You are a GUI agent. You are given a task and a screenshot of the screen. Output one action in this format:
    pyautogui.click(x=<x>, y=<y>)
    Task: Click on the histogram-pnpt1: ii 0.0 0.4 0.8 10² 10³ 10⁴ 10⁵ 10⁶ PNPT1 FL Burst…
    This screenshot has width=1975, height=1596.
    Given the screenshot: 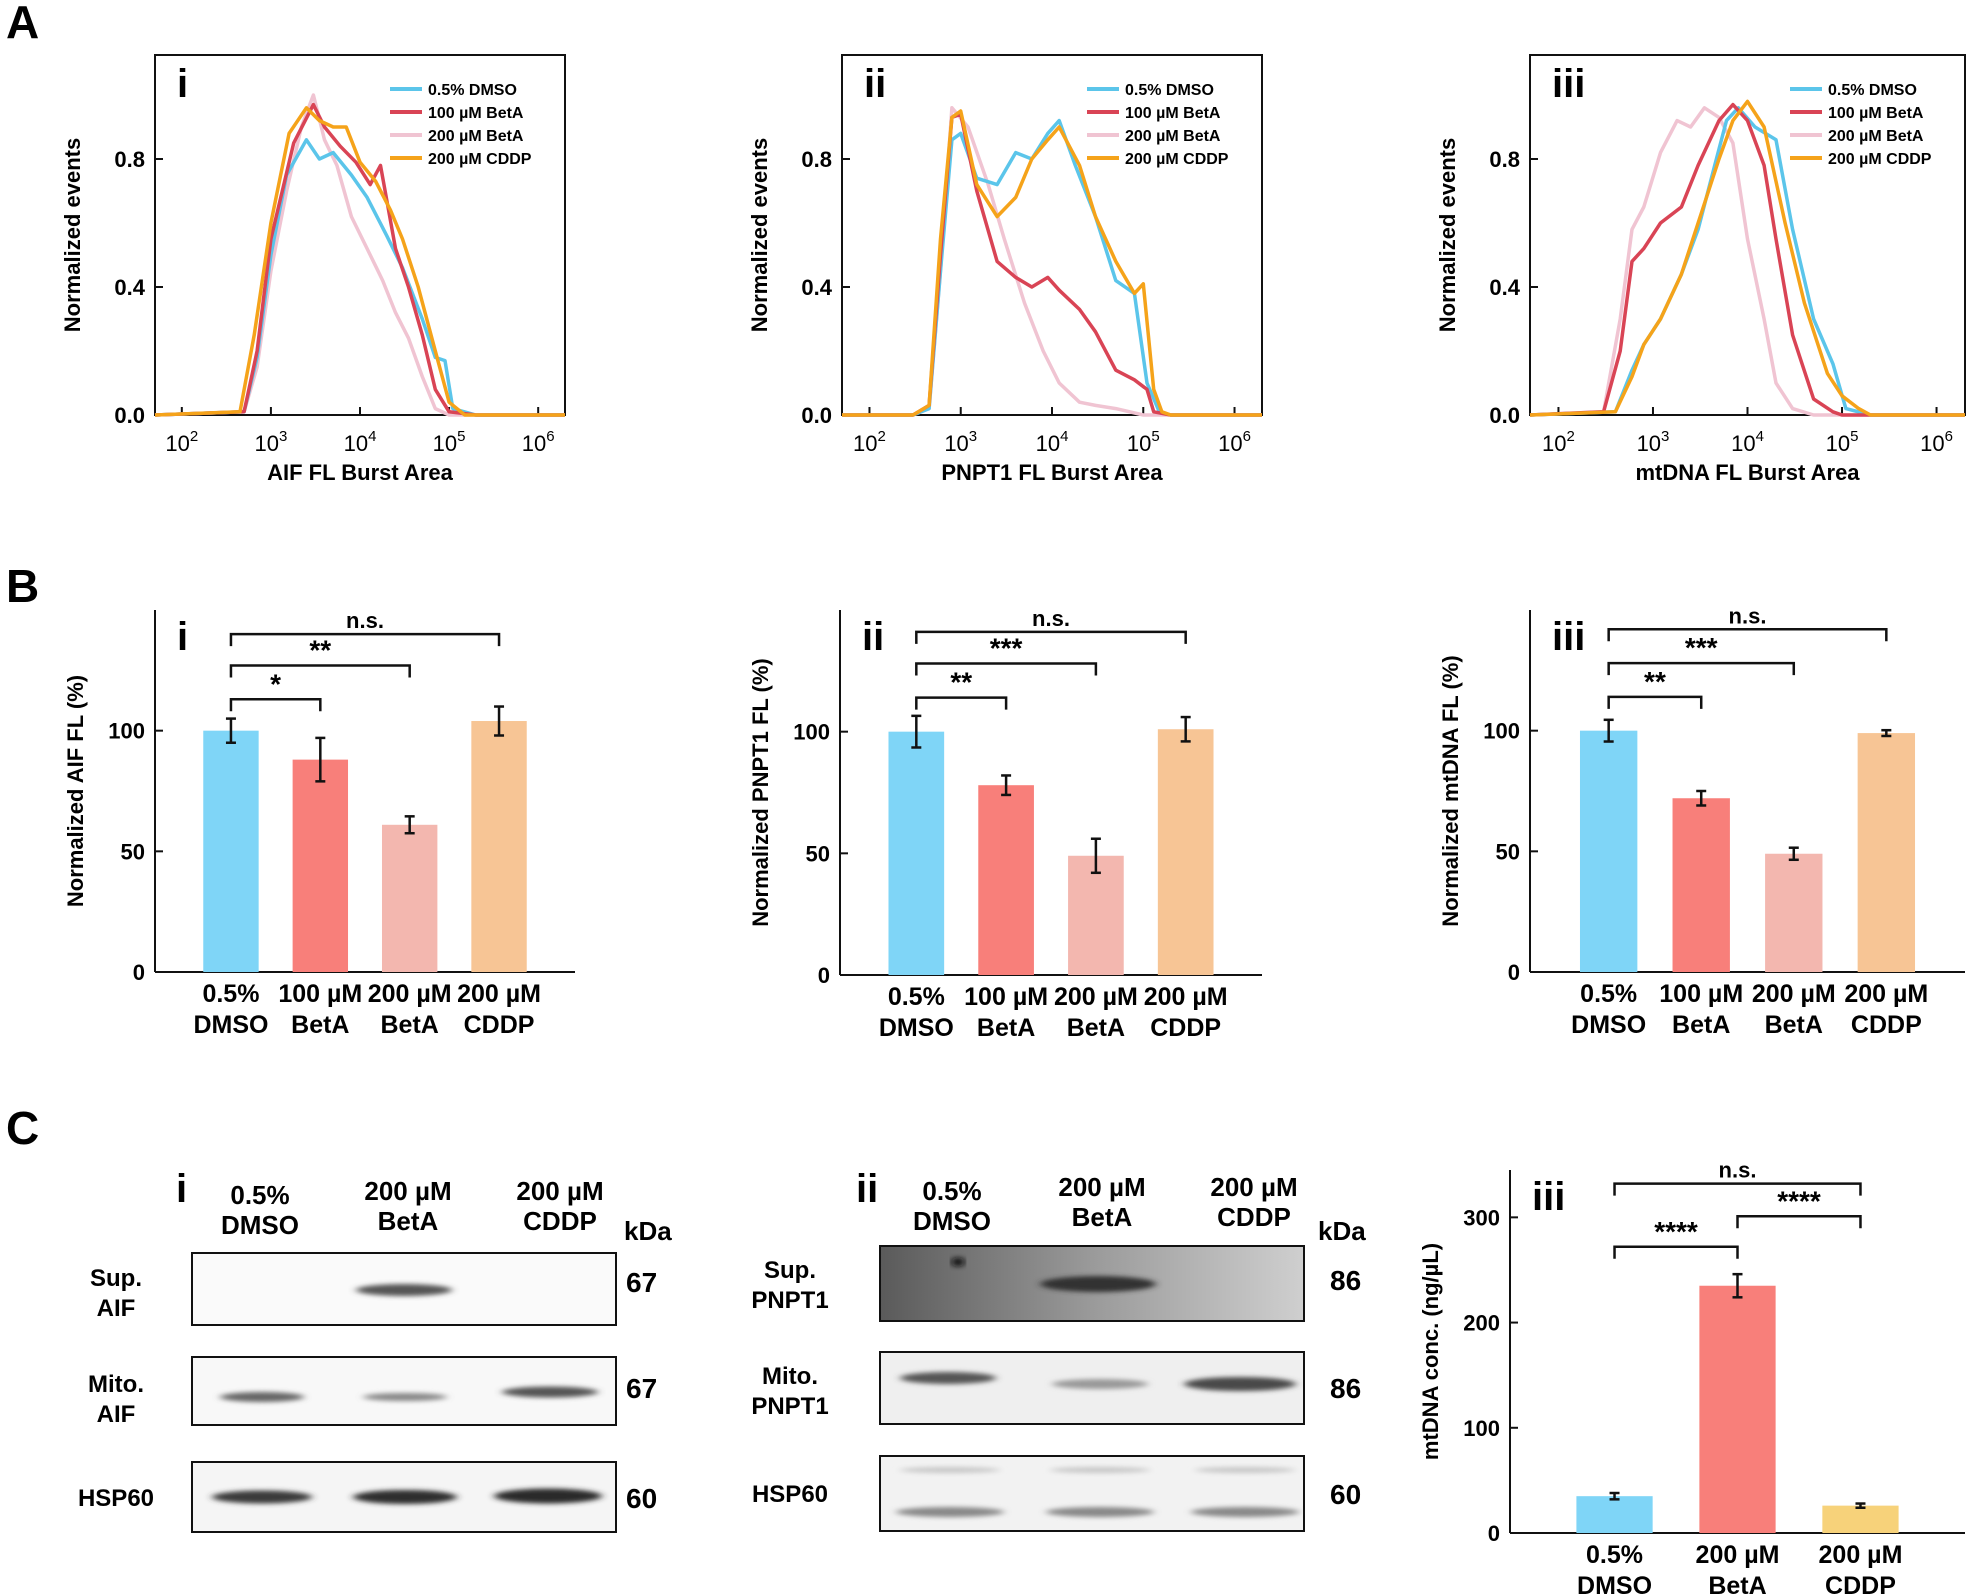 What is the action you would take?
    pyautogui.click(x=1005, y=269)
    